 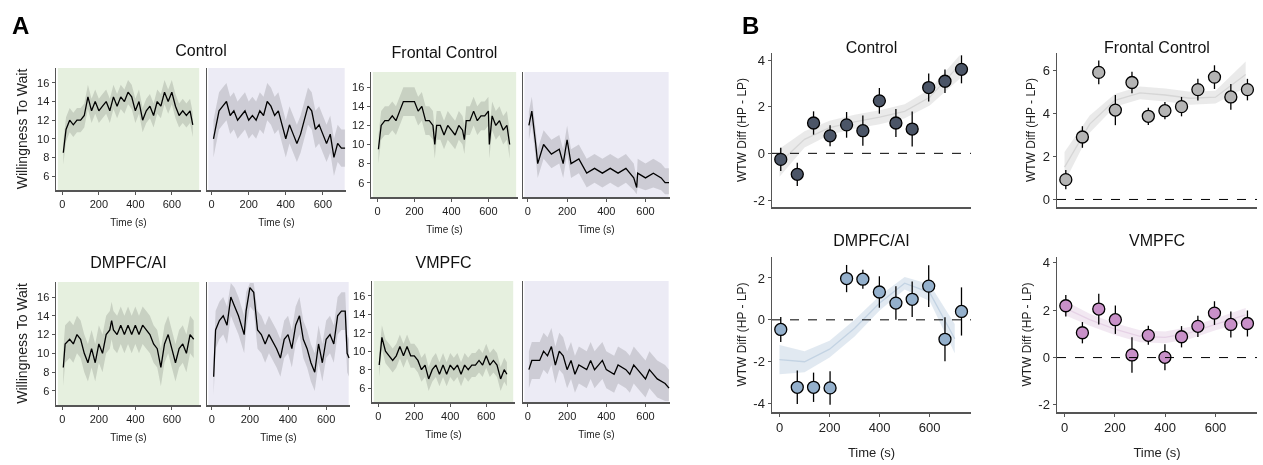 What do you see at coordinates (751, 26) in the screenshot?
I see `text: B` at bounding box center [751, 26].